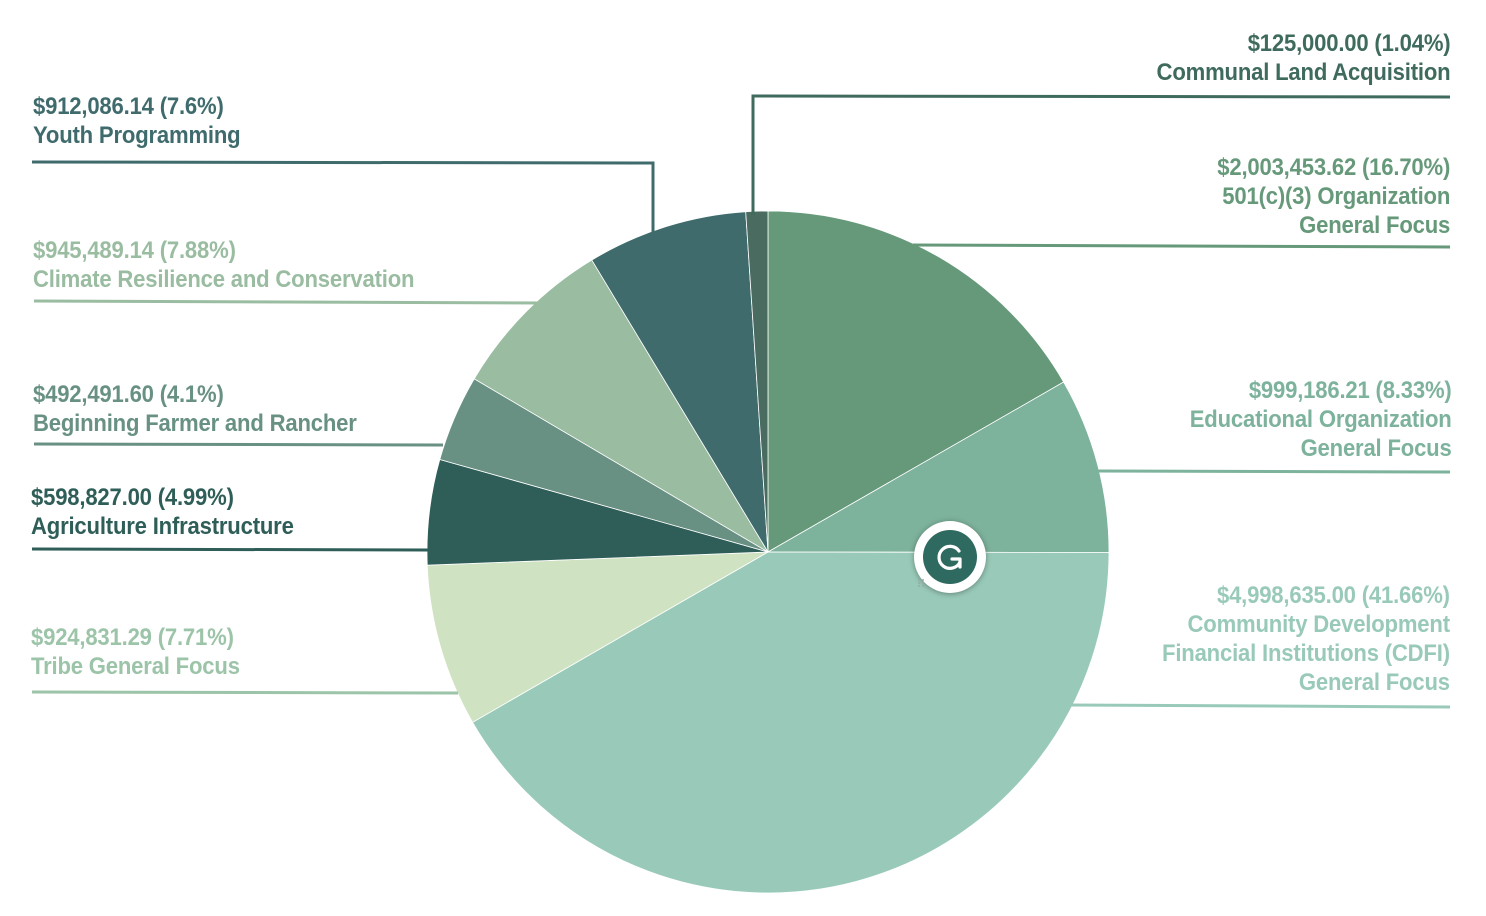 This screenshot has height=916, width=1486. I want to click on label-cdfi-name: Community Development, so click(1319, 624).